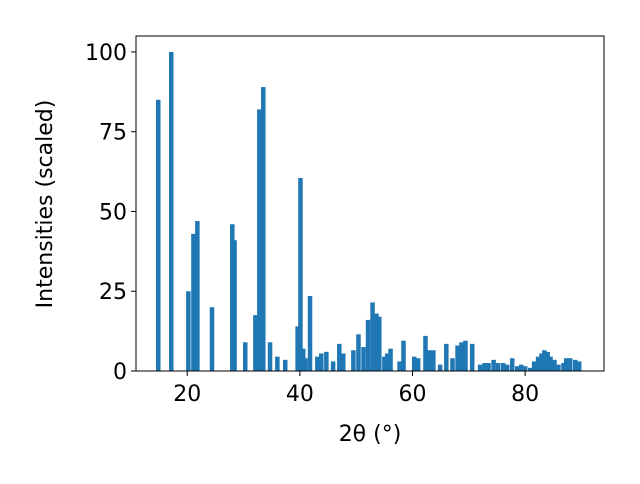 The height and width of the screenshot is (484, 640). I want to click on y-tick-label: 0, so click(120, 372).